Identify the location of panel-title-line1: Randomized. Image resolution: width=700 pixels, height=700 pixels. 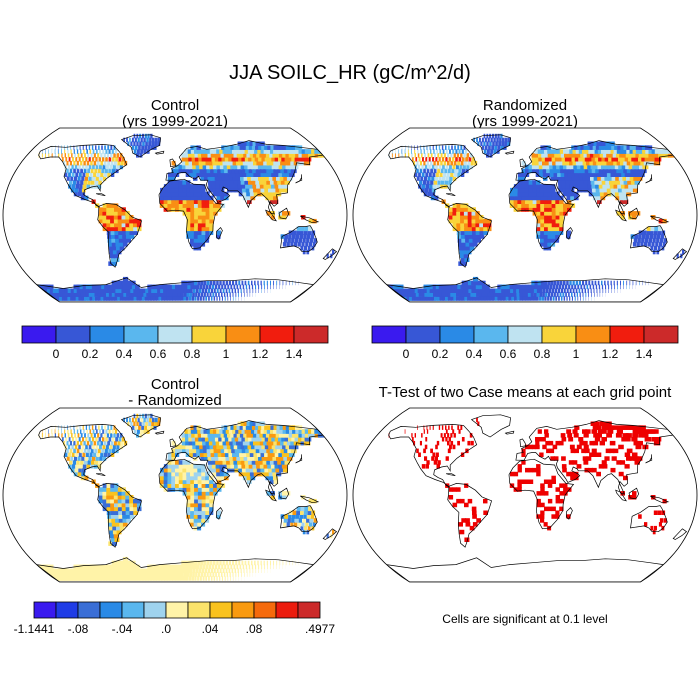
(525, 105).